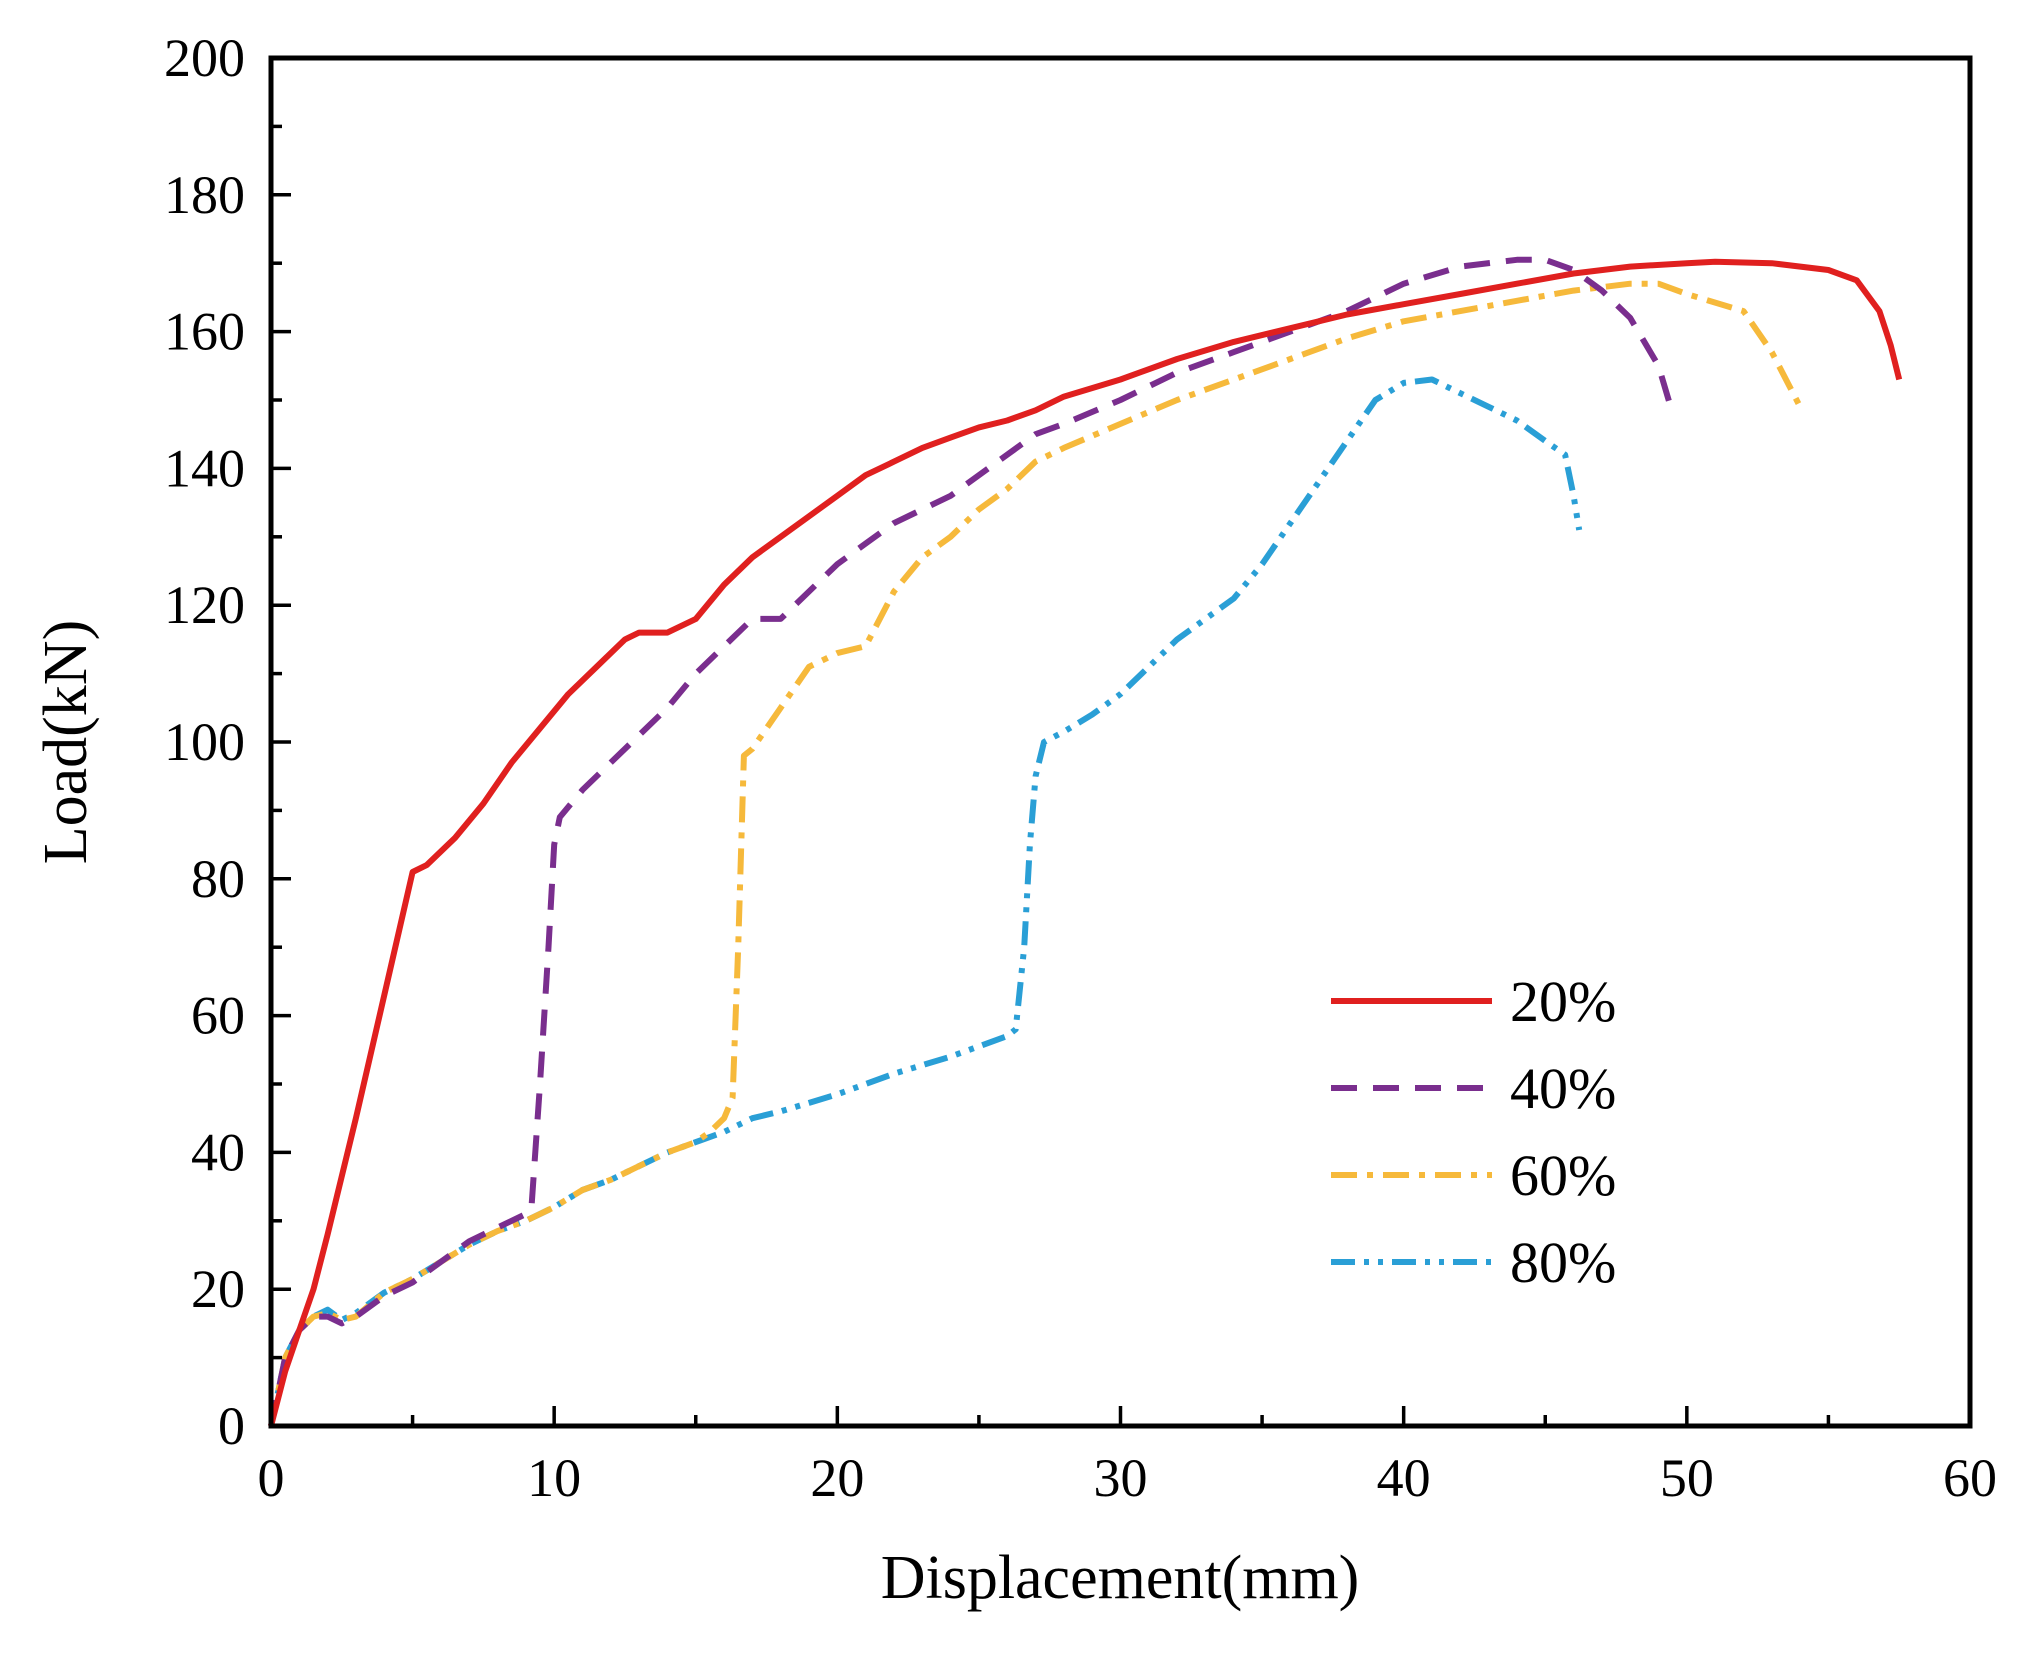 Image resolution: width=2026 pixels, height=1655 pixels. What do you see at coordinates (271, 1478) in the screenshot?
I see `x-tick-label: 0` at bounding box center [271, 1478].